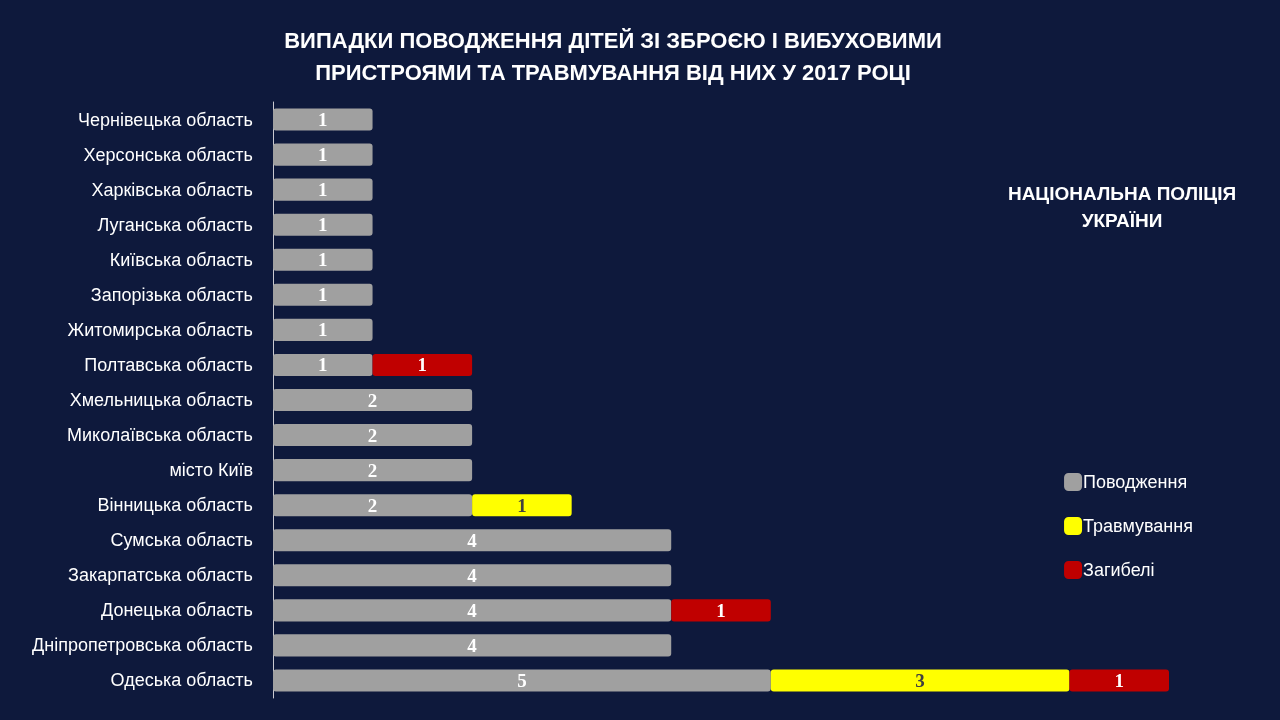  I want to click on y-tick-label: Київська область, so click(181, 259).